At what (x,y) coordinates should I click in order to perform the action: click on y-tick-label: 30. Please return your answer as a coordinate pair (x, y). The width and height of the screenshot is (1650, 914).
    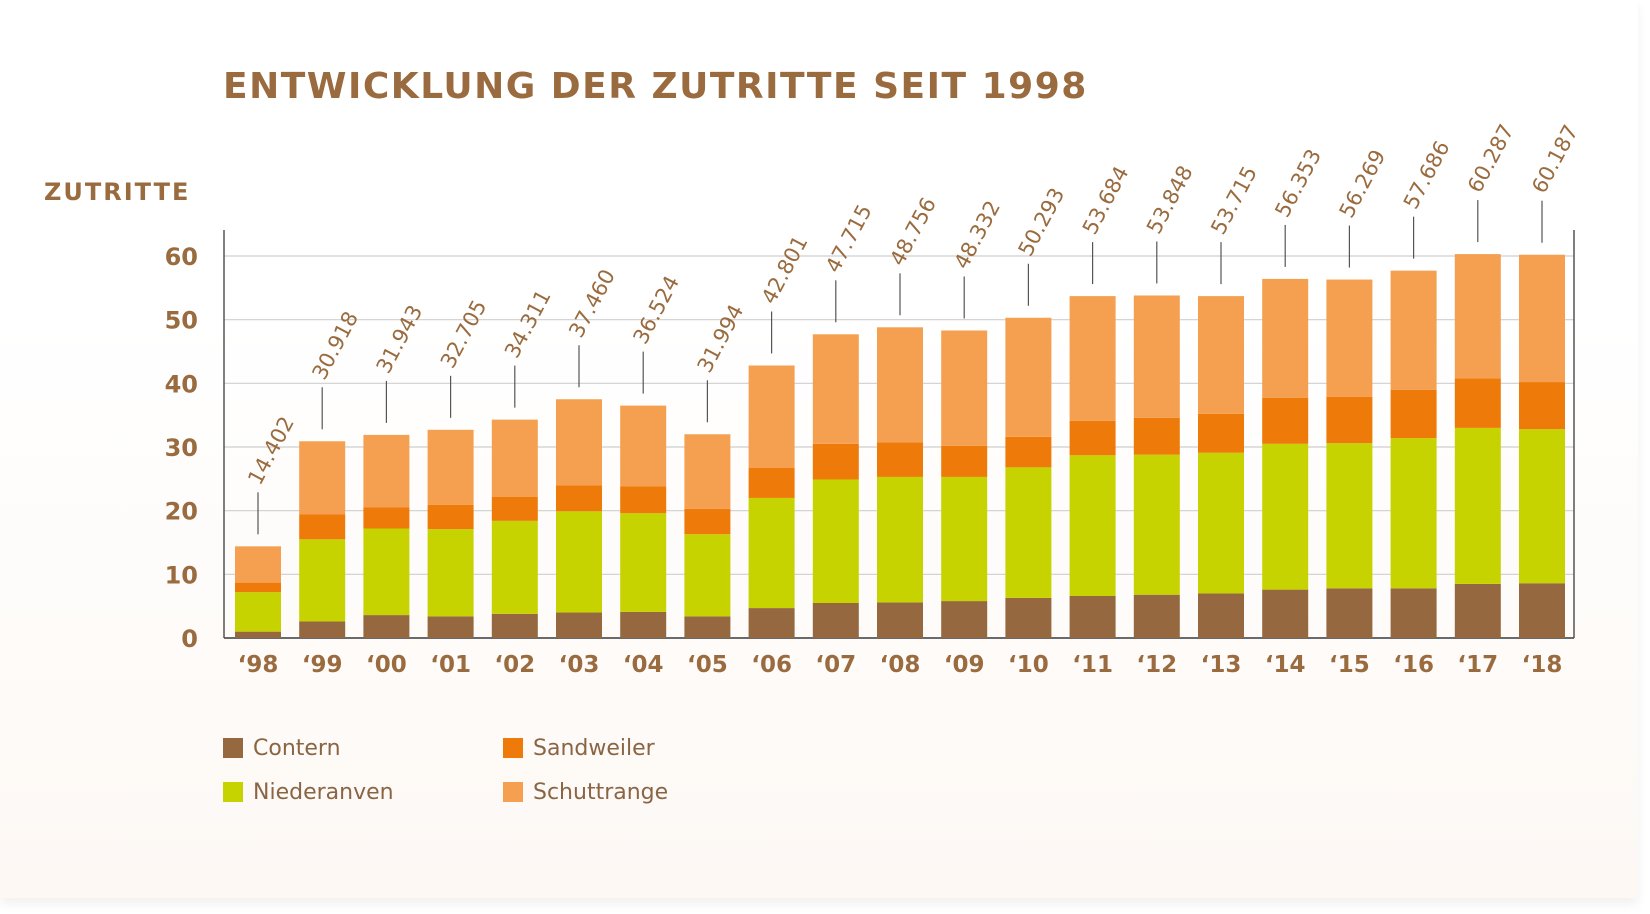
    Looking at the image, I should click on (181, 448).